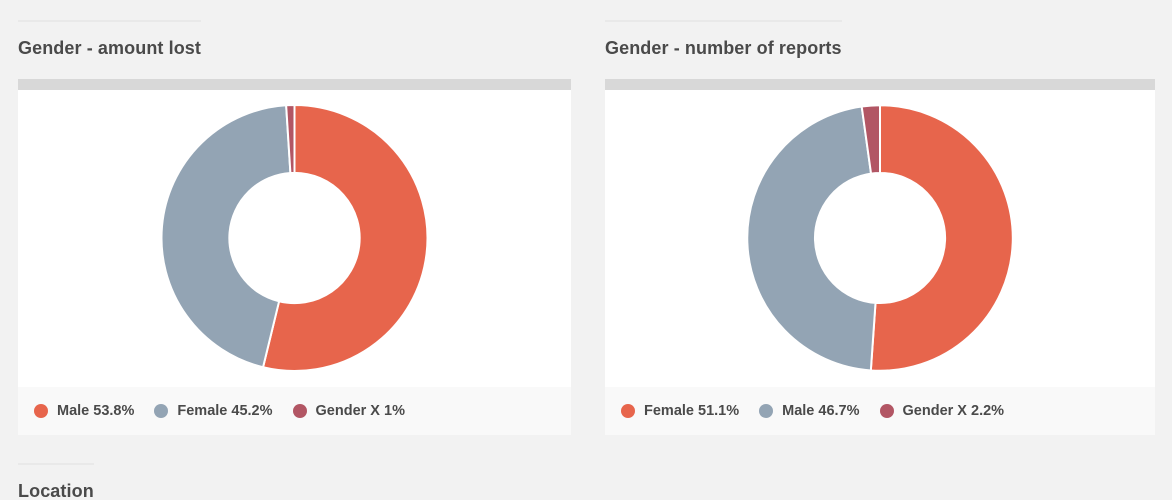  I want to click on legend-item-female: Female 45.2%, so click(213, 411).